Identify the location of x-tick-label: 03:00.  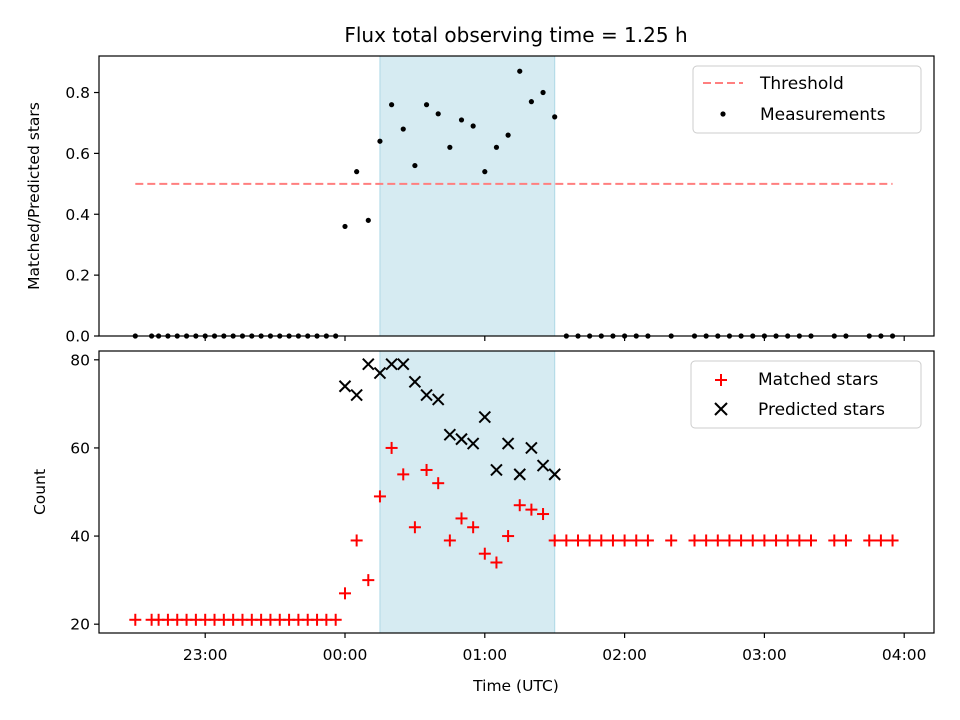
(764, 655).